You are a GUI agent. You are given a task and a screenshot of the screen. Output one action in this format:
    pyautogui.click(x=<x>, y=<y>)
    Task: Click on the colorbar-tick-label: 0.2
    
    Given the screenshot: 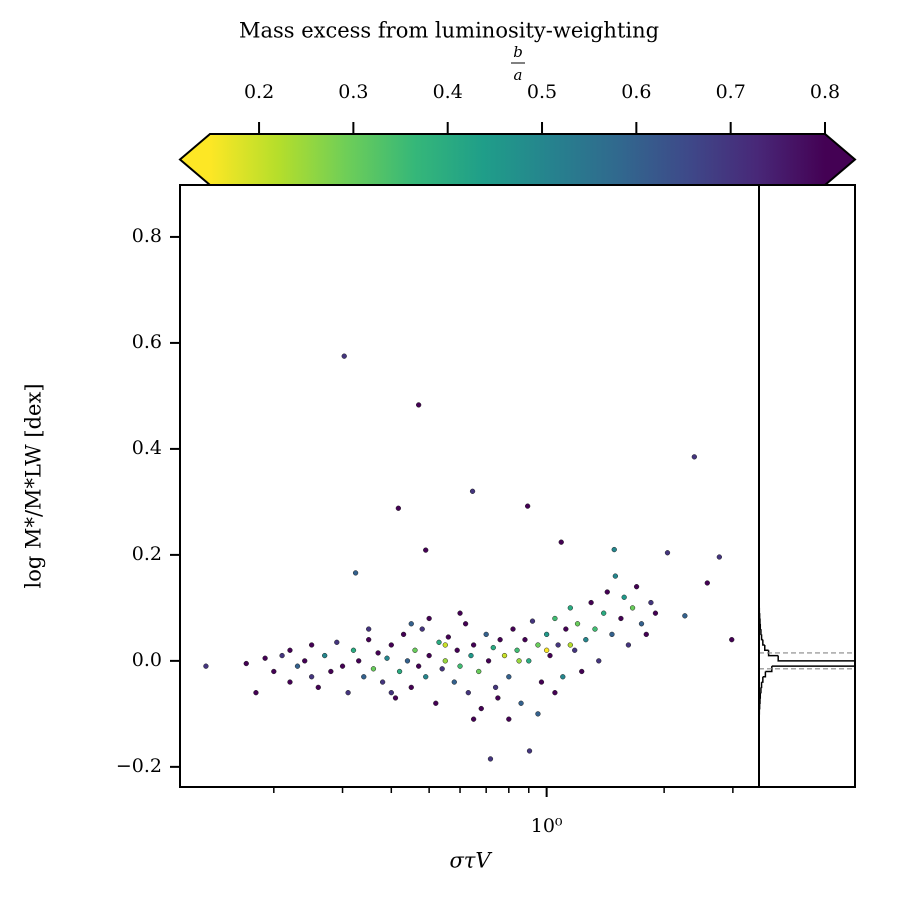 What is the action you would take?
    pyautogui.click(x=259, y=92)
    